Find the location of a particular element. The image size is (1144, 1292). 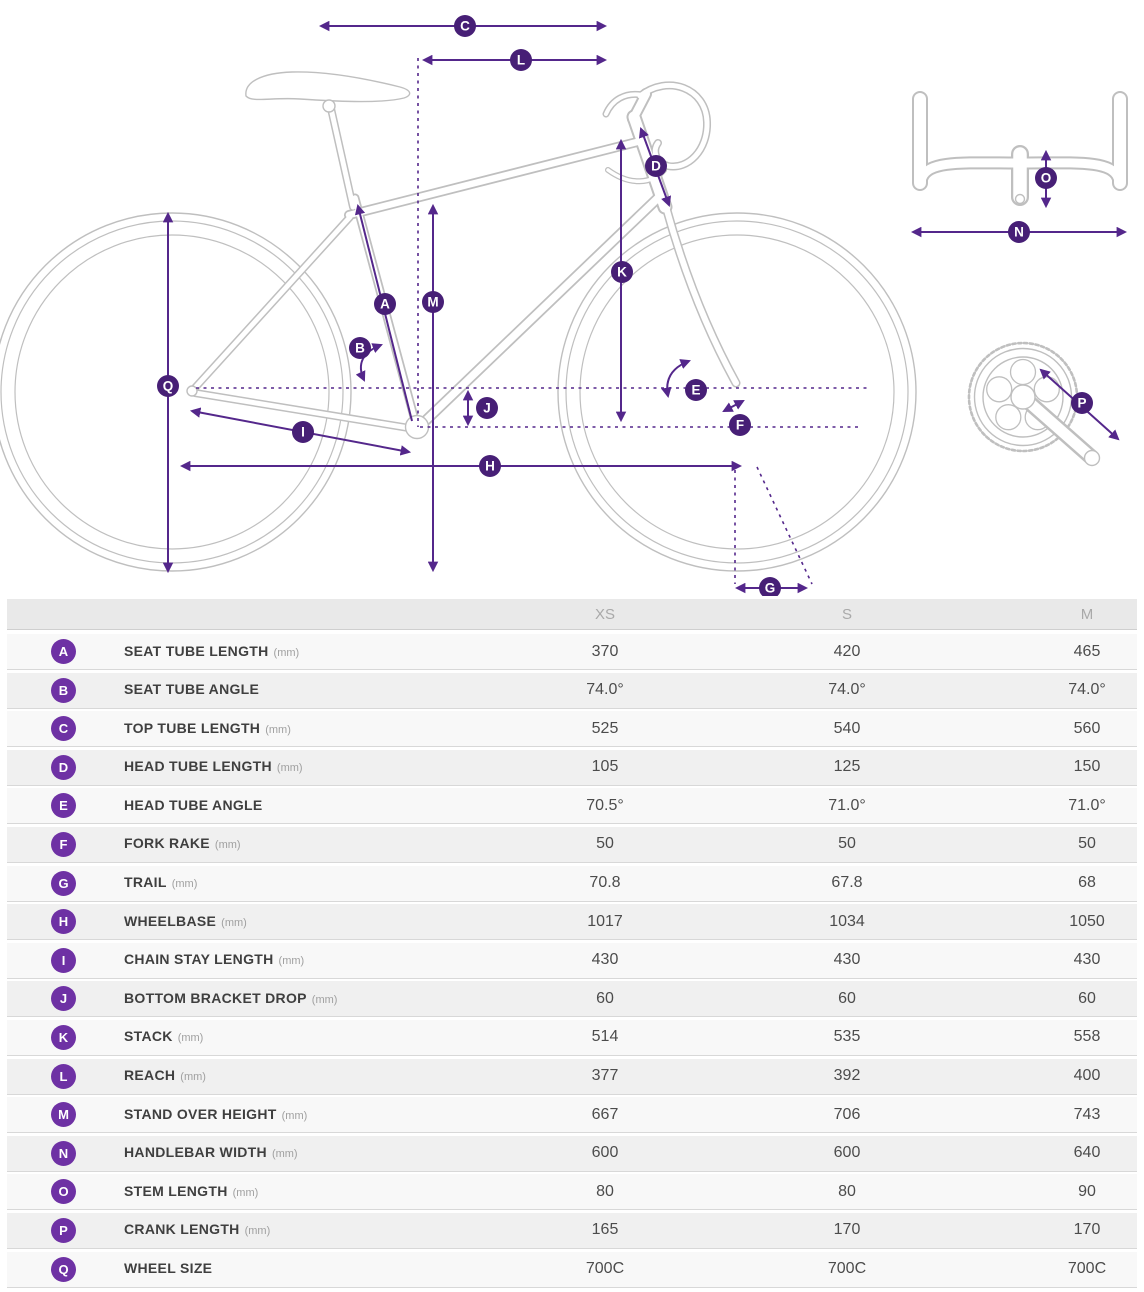

callout-G: G is located at coordinates (770, 586).